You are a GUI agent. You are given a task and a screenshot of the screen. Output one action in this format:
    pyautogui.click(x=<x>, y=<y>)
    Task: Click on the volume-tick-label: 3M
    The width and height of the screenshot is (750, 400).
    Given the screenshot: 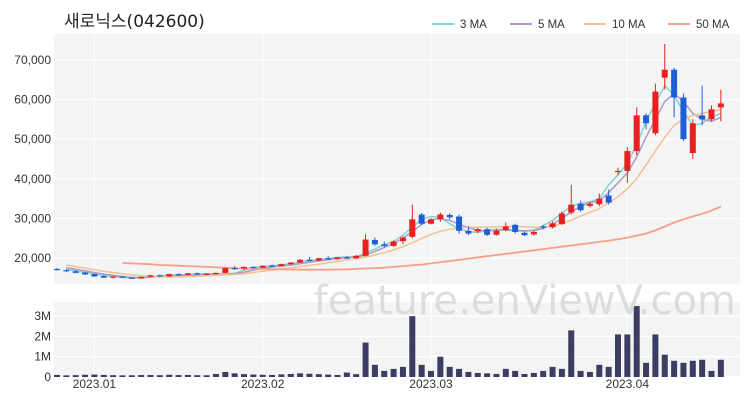 What is the action you would take?
    pyautogui.click(x=42, y=316)
    